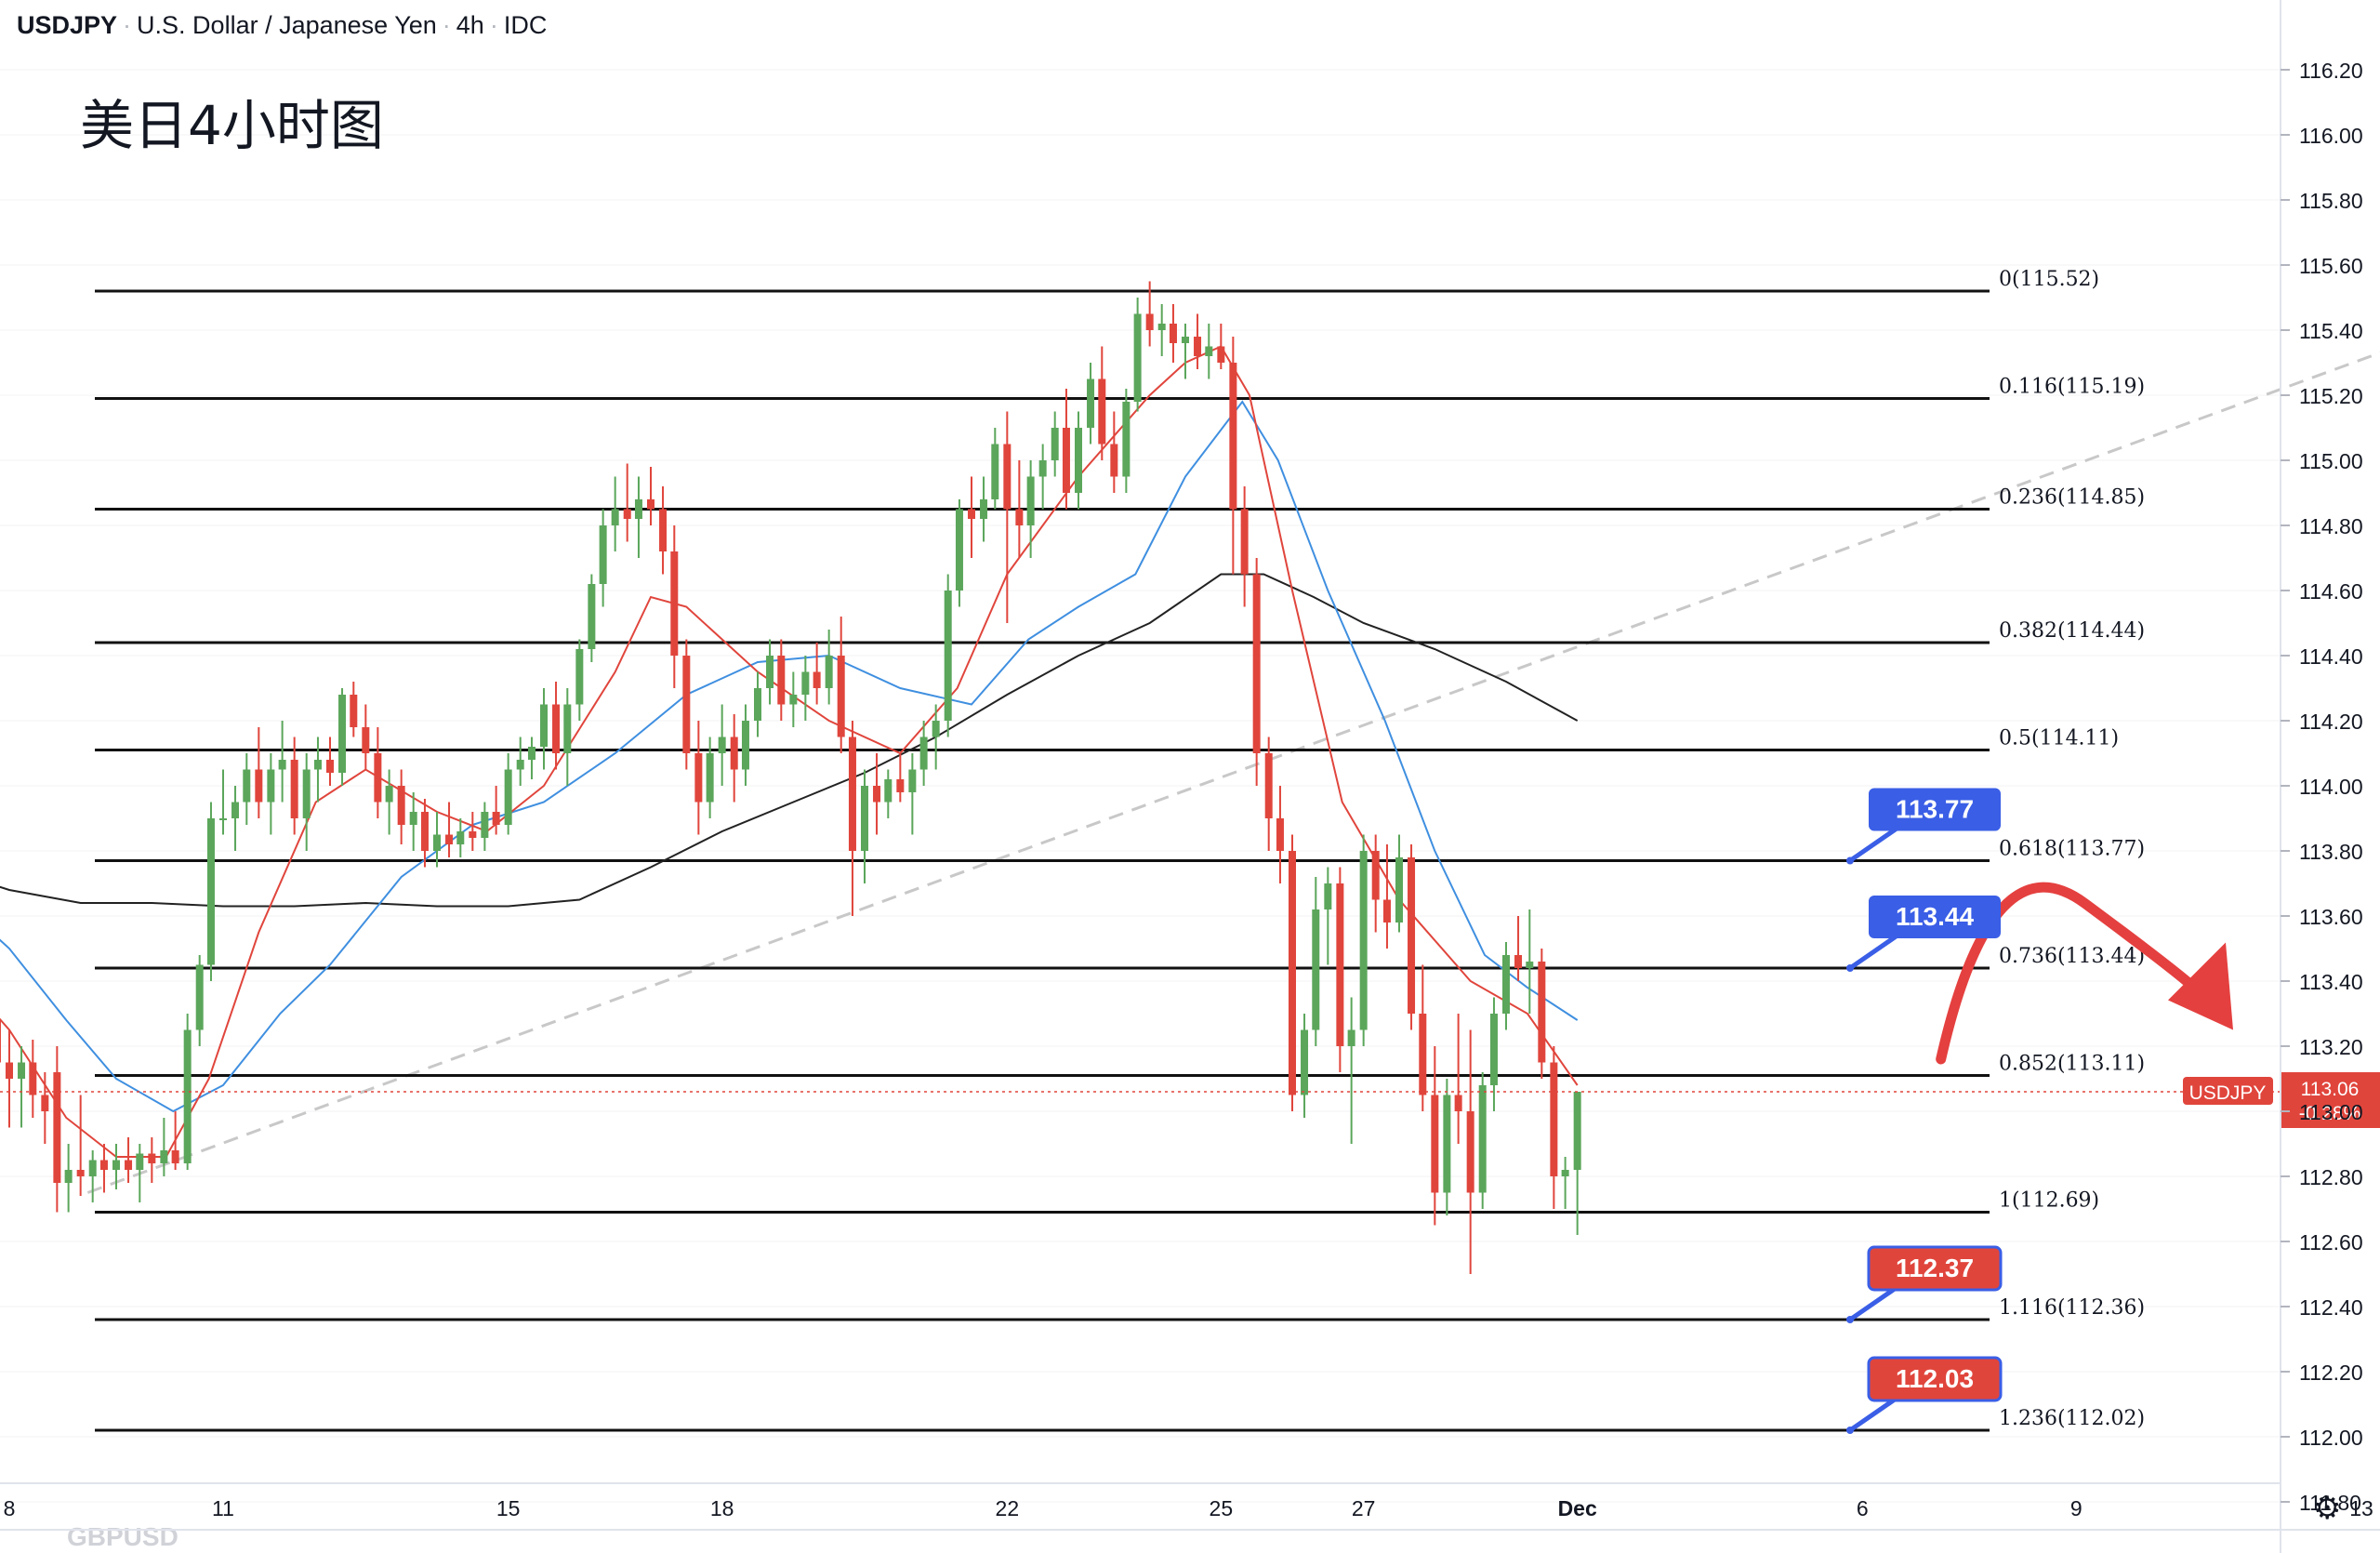 This screenshot has height=1553, width=2380. Describe the element at coordinates (2049, 1201) in the screenshot. I see `fib-level-label: 1(112.69)` at that location.